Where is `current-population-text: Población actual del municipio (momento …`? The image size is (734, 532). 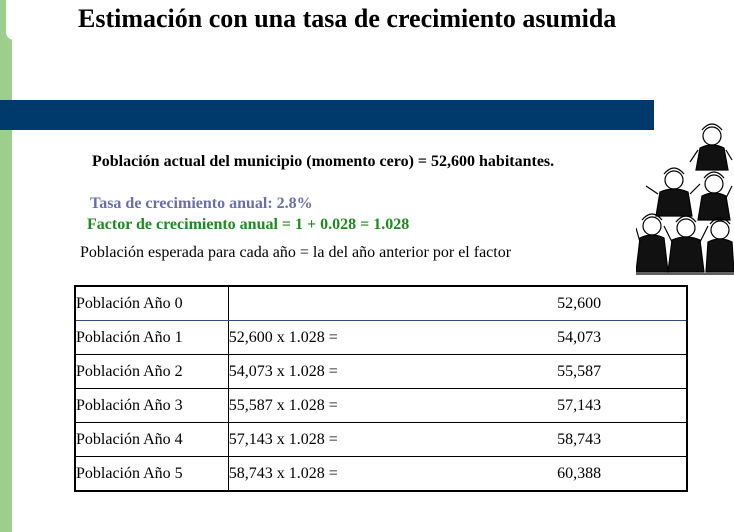 current-population-text: Población actual del municipio (momento … is located at coordinates (323, 161).